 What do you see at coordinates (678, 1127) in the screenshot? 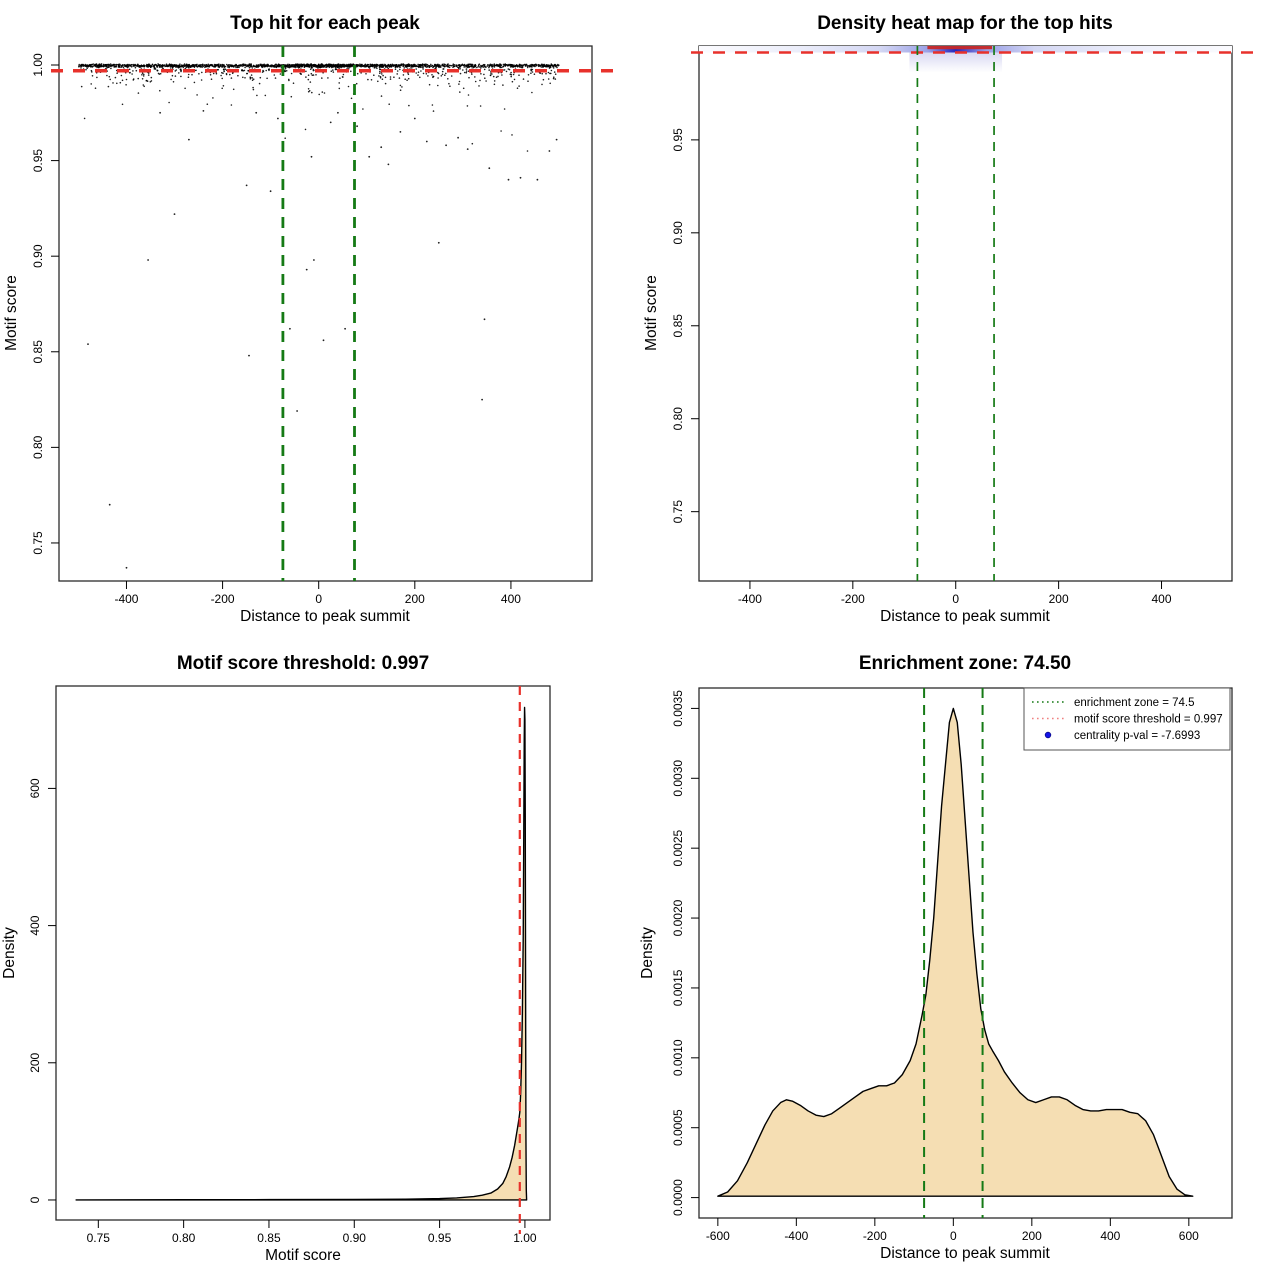
I see `y-axis-tick-label: 0.0005` at bounding box center [678, 1127].